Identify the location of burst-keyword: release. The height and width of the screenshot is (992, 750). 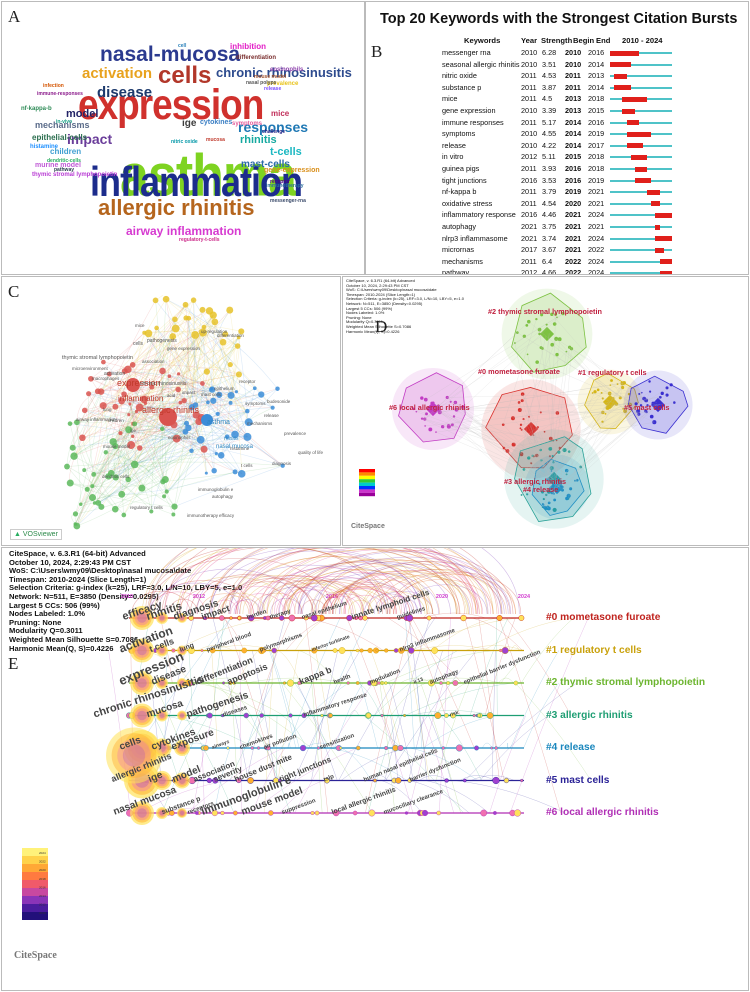
(454, 145).